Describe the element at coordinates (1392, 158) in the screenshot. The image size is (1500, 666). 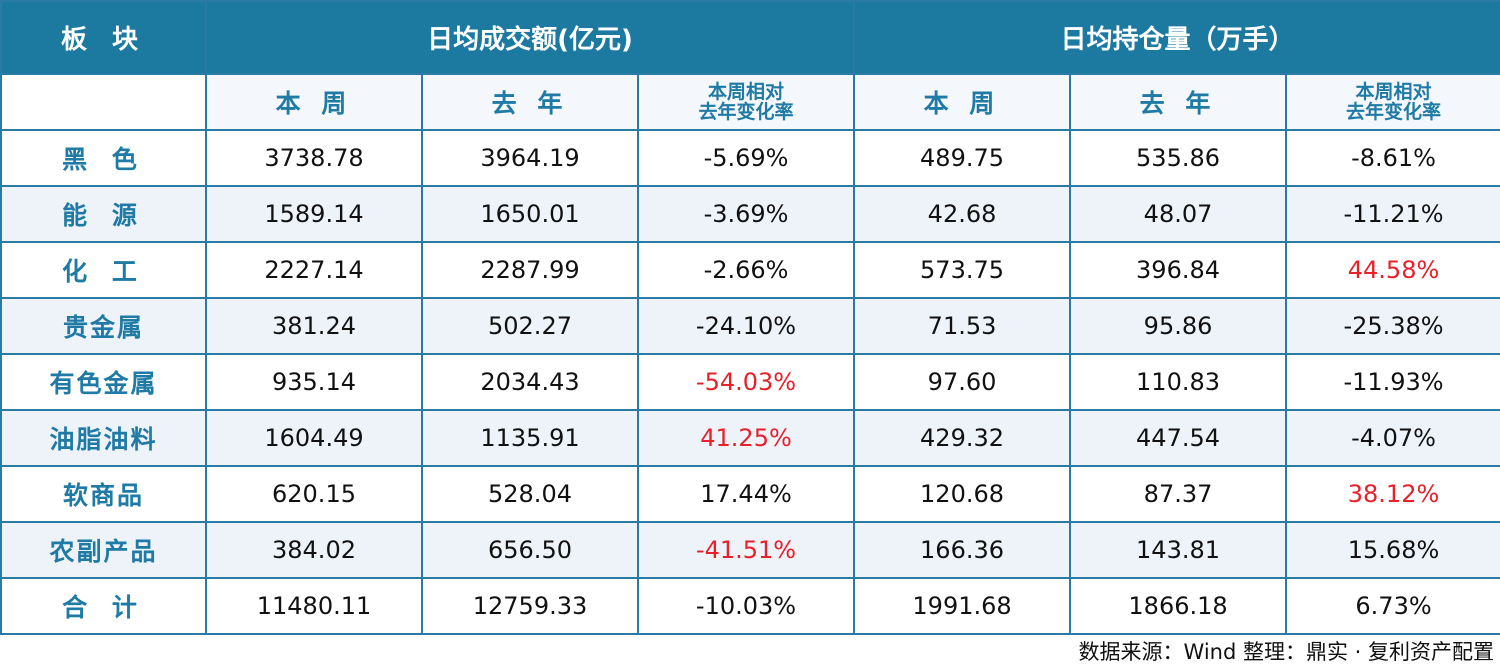
I see `cell-position-change: -8.61%` at that location.